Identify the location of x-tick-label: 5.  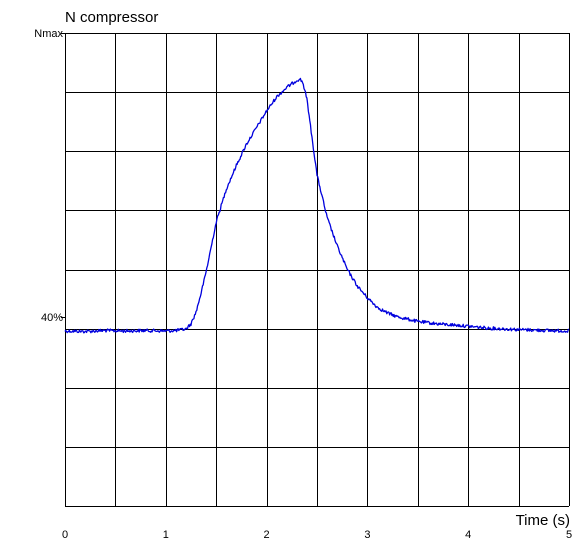
(569, 535).